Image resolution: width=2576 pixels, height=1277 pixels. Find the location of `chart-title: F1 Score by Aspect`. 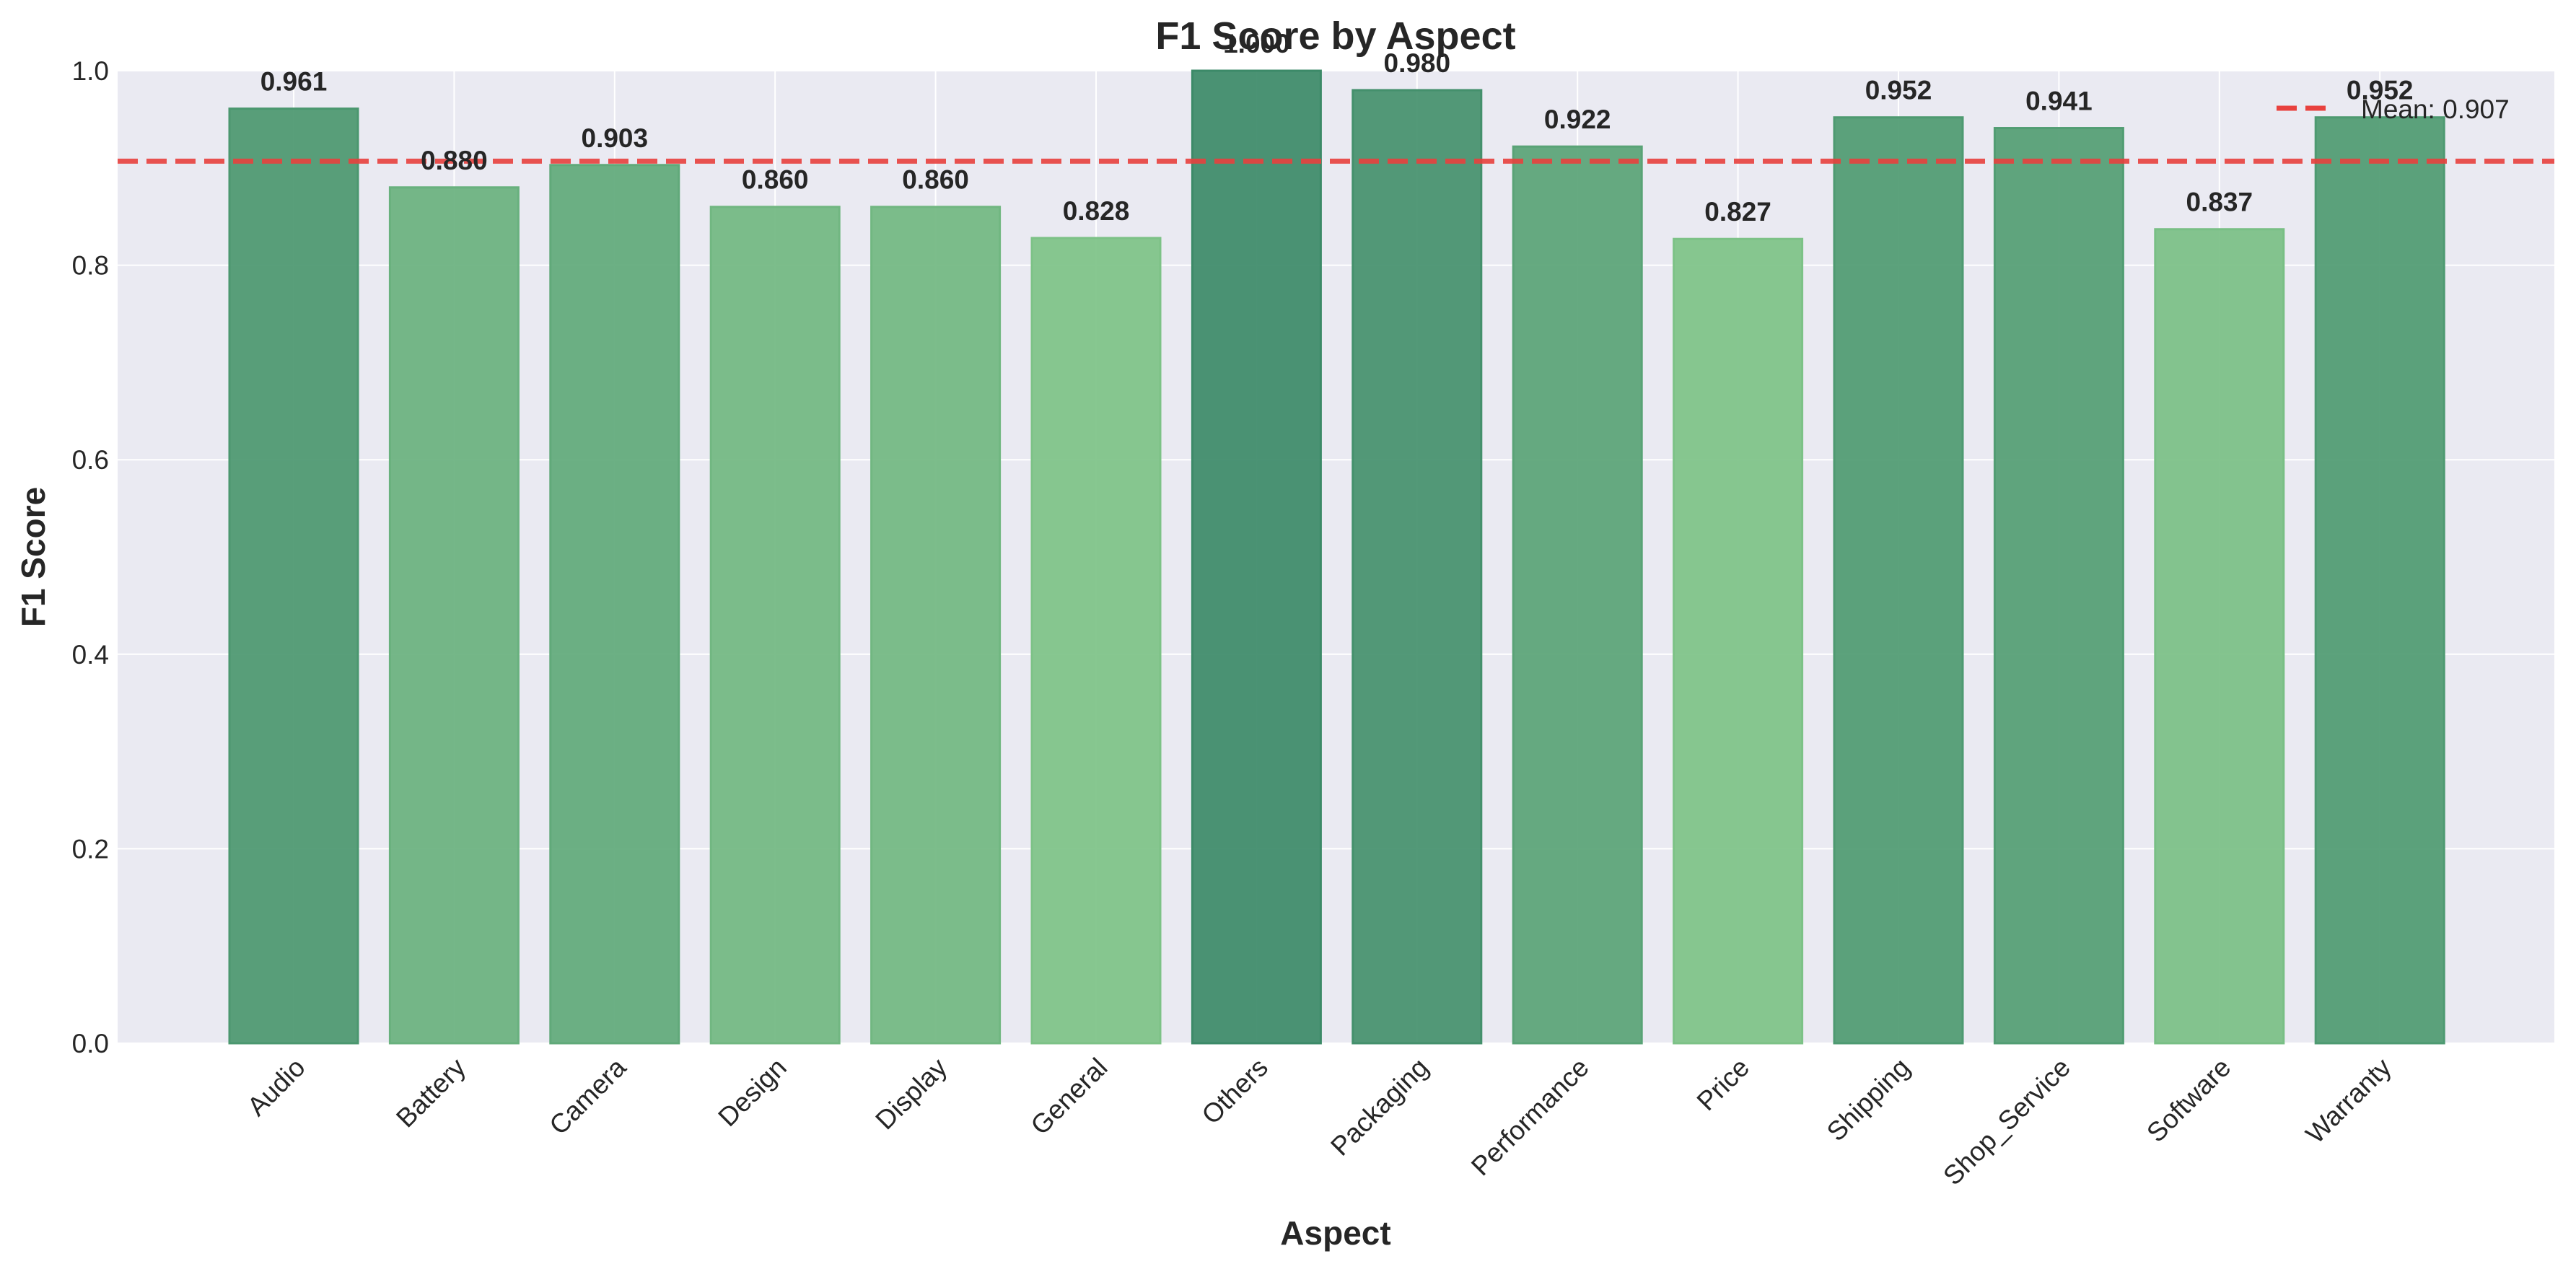

chart-title: F1 Score by Aspect is located at coordinates (1335, 36).